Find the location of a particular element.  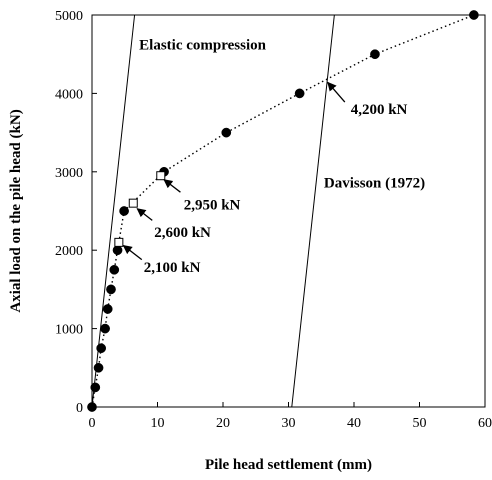

annotation-label: Elastic compression is located at coordinates (202, 45).